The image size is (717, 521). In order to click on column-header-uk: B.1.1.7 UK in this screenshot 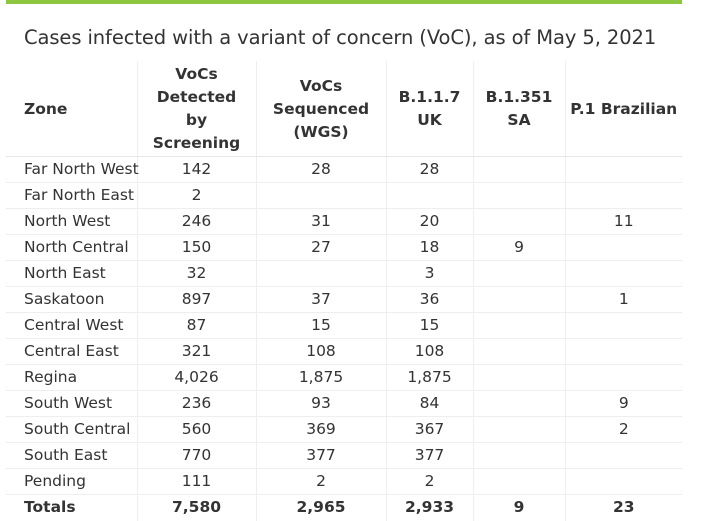, I will do `click(429, 109)`.